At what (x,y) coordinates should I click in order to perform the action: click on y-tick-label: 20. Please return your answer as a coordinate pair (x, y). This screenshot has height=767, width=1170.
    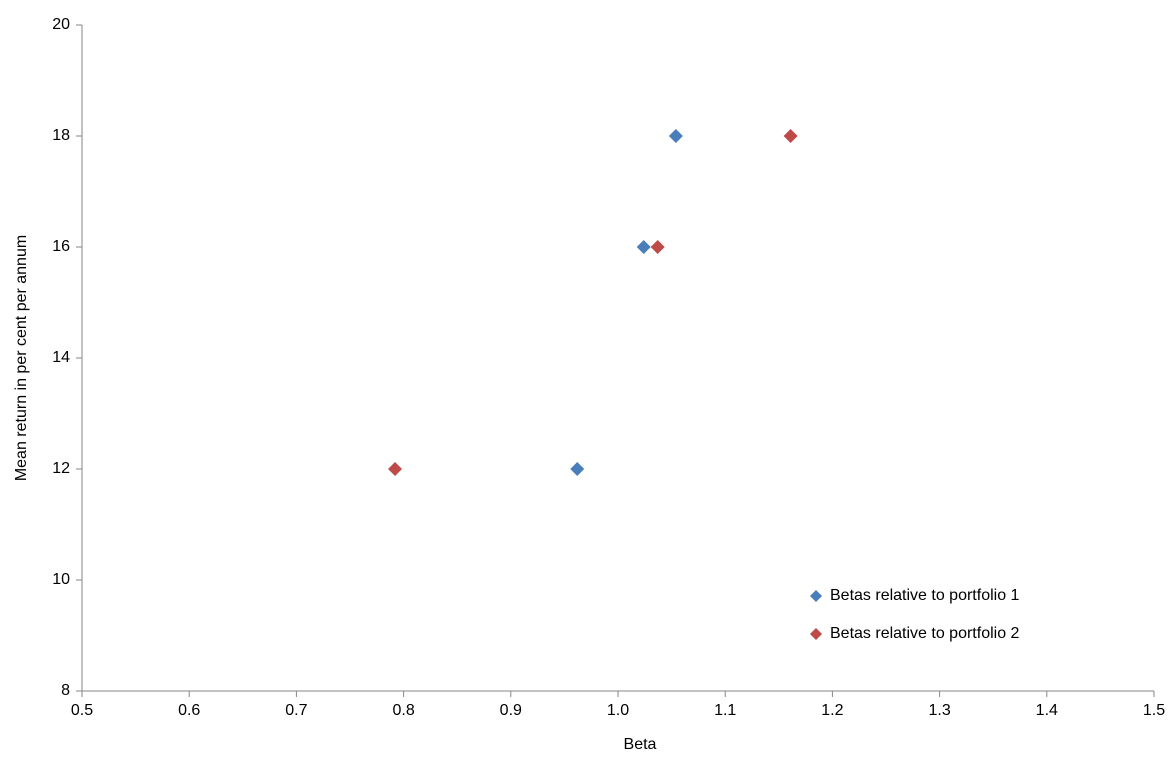
    Looking at the image, I should click on (61, 24).